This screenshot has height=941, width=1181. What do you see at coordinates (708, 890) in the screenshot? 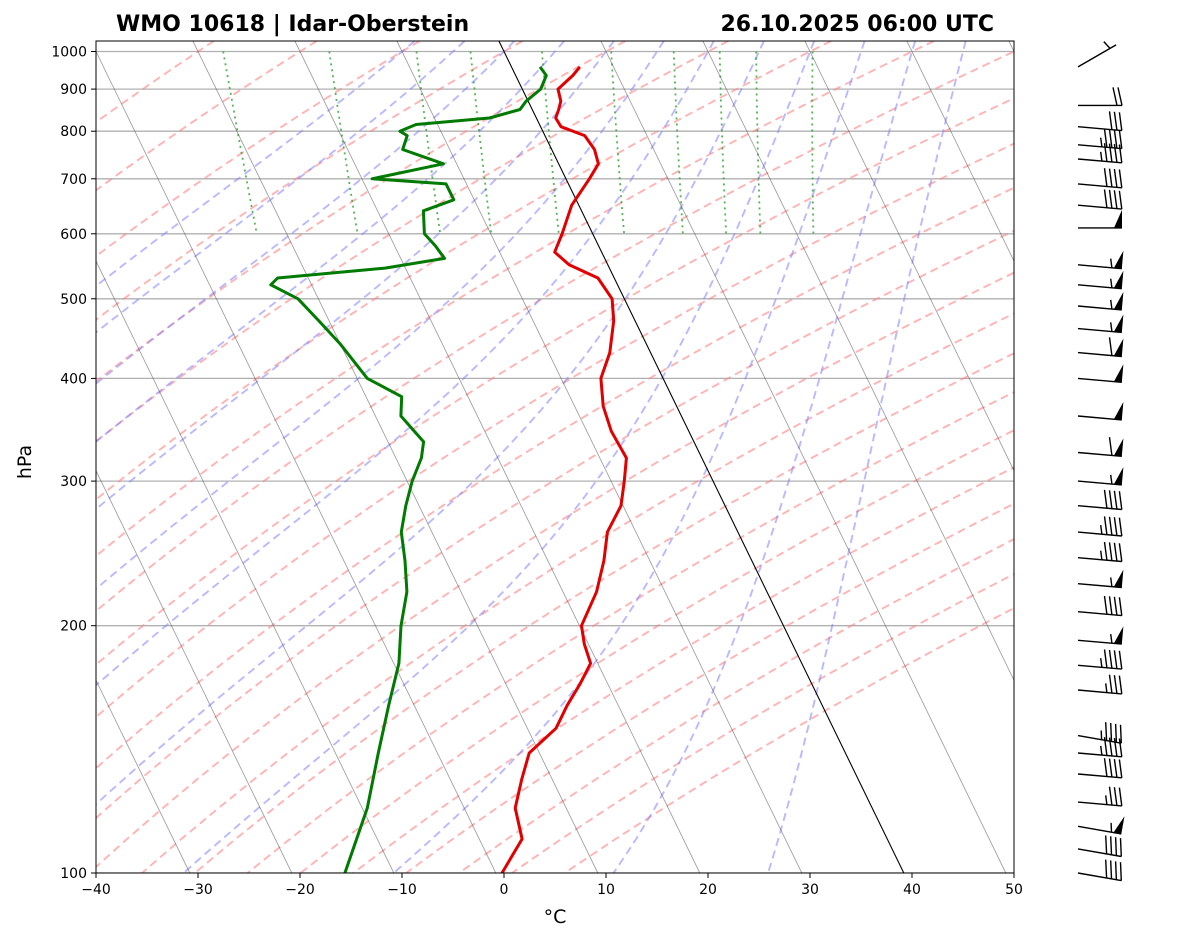
I see `x-tick-label: 20` at bounding box center [708, 890].